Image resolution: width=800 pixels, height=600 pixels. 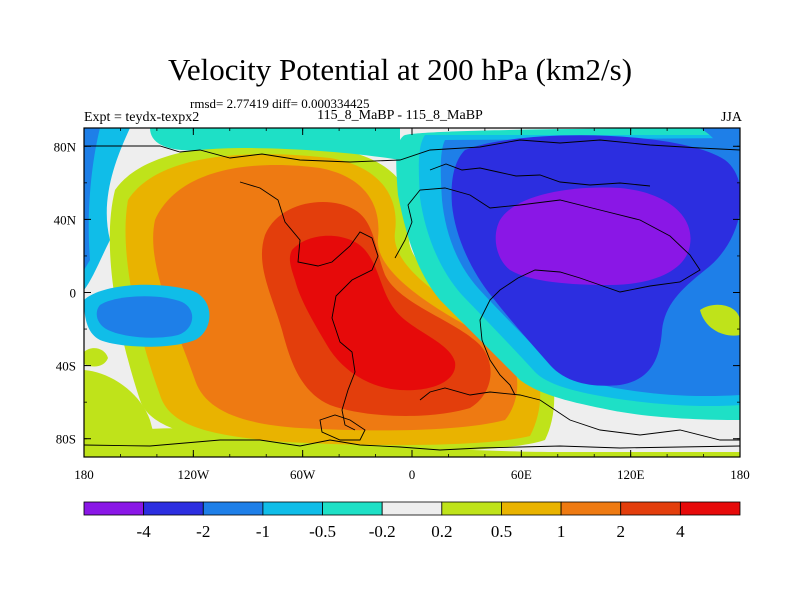 What do you see at coordinates (342, 427) in the screenshot?
I see `coastline-west-islands` at bounding box center [342, 427].